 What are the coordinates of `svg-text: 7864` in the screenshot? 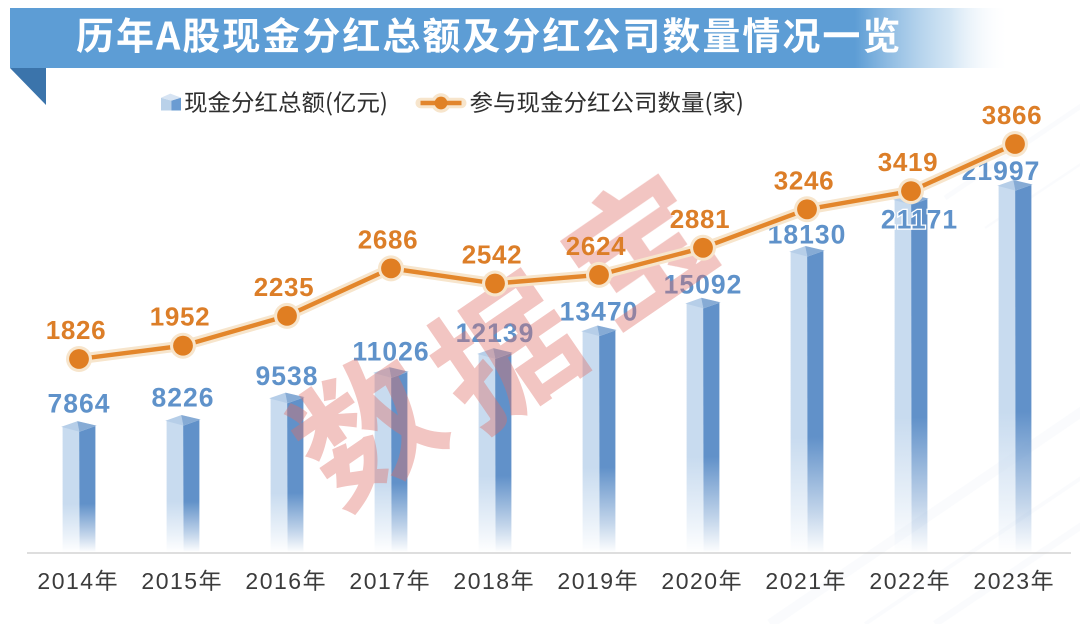 It's located at (79, 404).